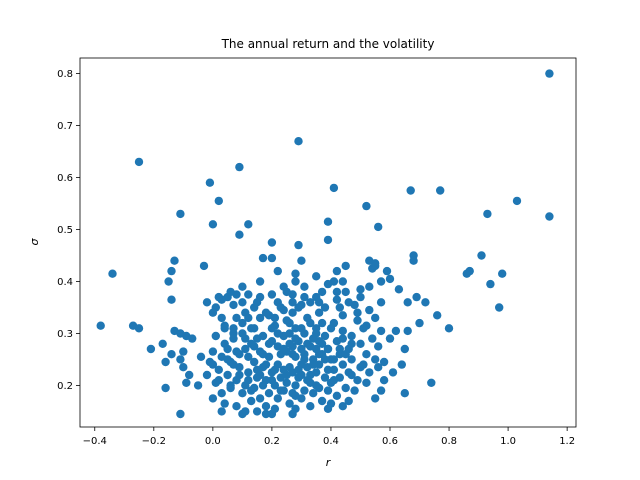 Image resolution: width=640 pixels, height=480 pixels. Describe the element at coordinates (65, 282) in the screenshot. I see `y-tick-label: 0.4` at that location.